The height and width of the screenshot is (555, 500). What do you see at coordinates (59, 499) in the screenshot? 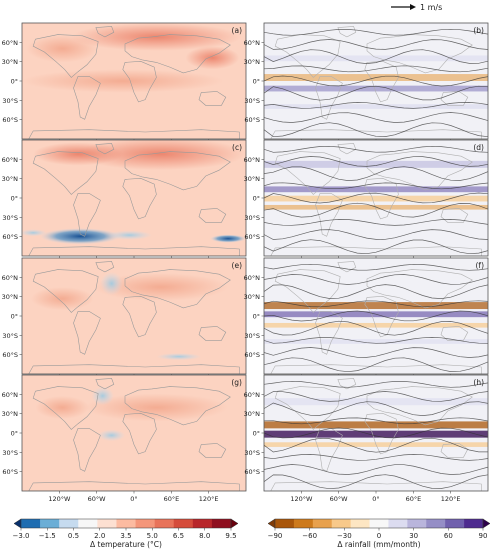
I see `lon-tick-label: 120°W` at bounding box center [59, 499].